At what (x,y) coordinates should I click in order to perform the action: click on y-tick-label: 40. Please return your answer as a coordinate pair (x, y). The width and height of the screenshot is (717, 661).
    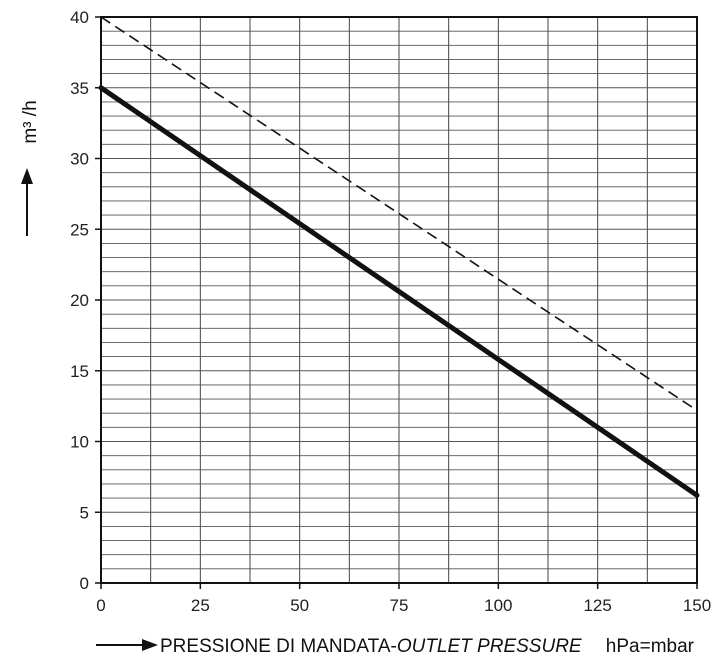
    Looking at the image, I should click on (79, 17).